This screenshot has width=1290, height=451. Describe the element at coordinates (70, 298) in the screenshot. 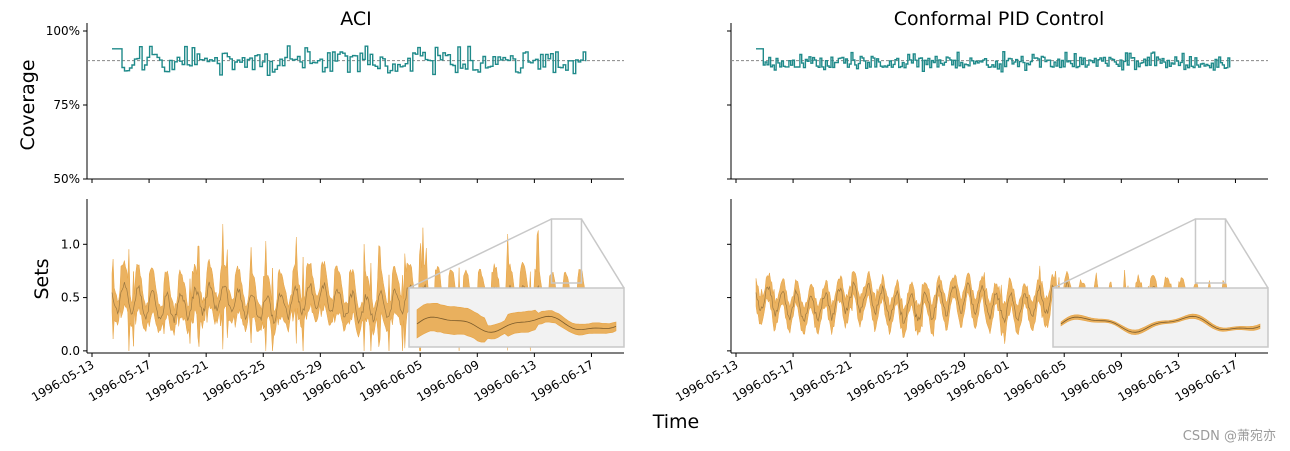

I see `y-tick-label: 0.5` at that location.